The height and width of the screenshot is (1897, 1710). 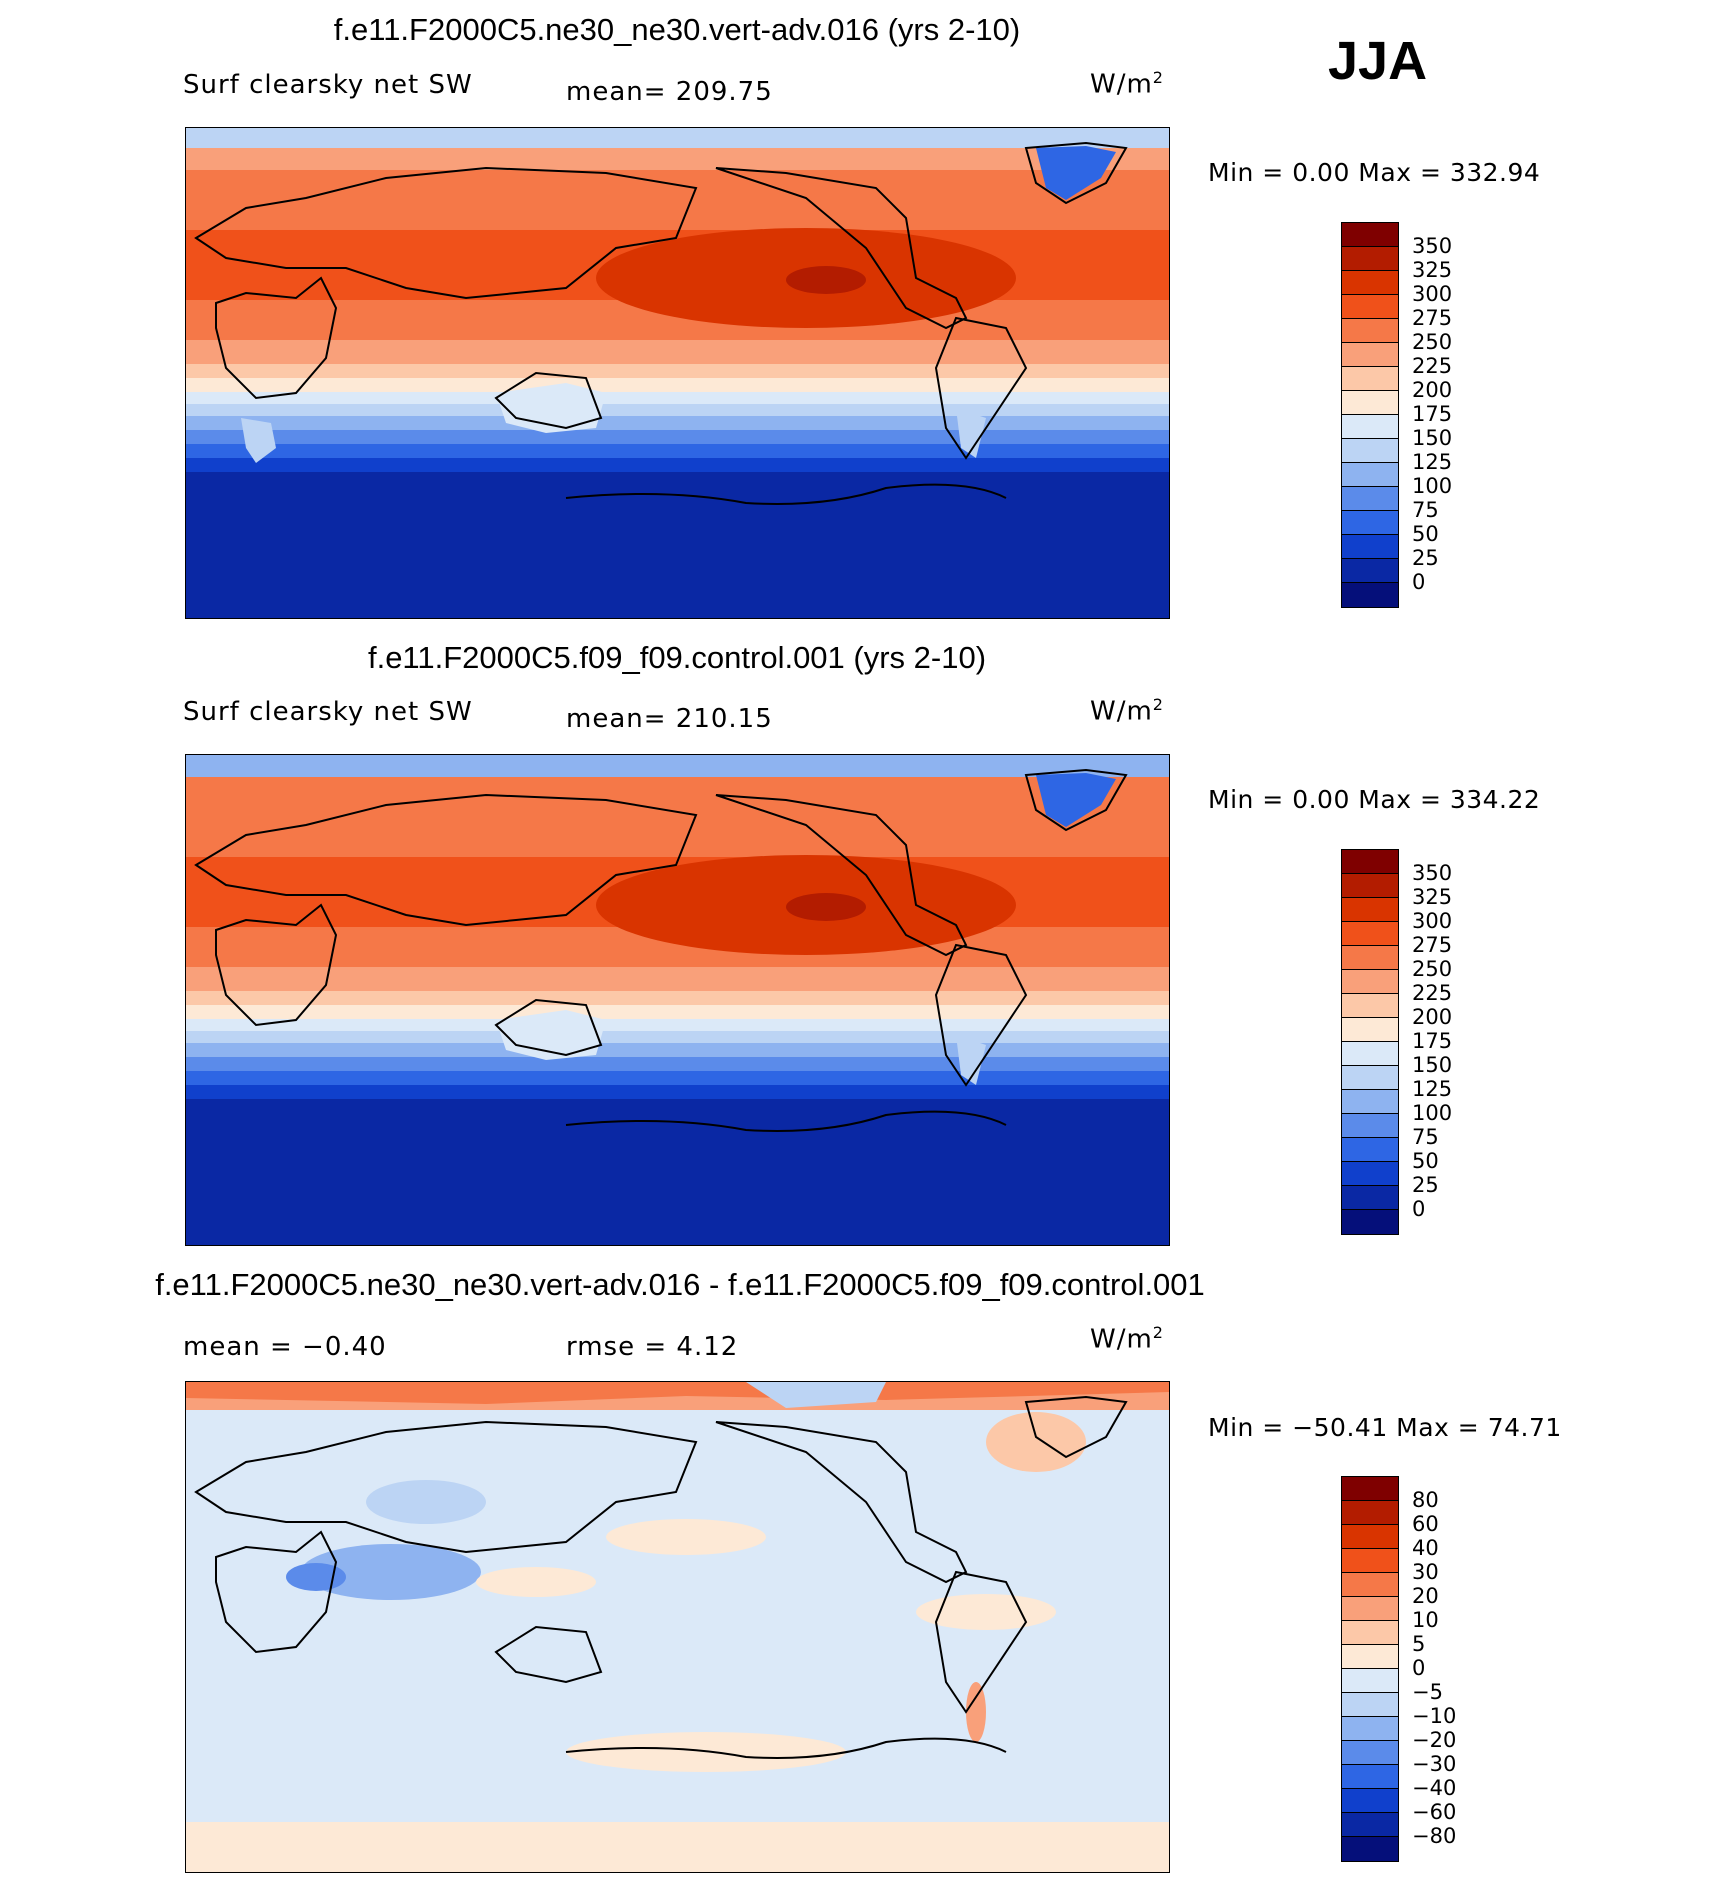 I want to click on colorbar-tick-label: 50, so click(x=1425, y=1161).